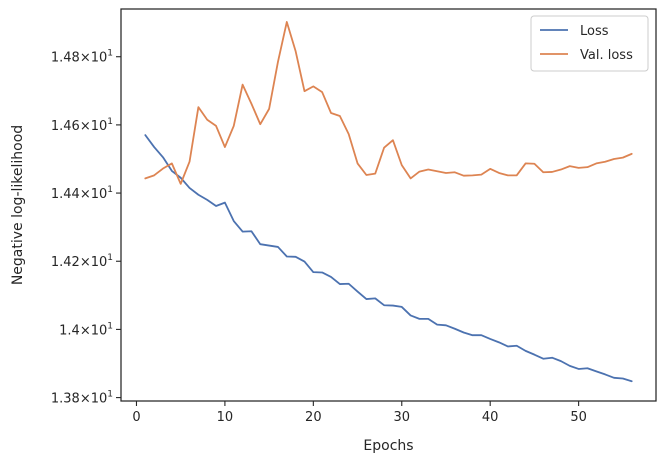 The width and height of the screenshot is (667, 463). I want to click on y-tick-label: 1.44×10¹, so click(82, 193).